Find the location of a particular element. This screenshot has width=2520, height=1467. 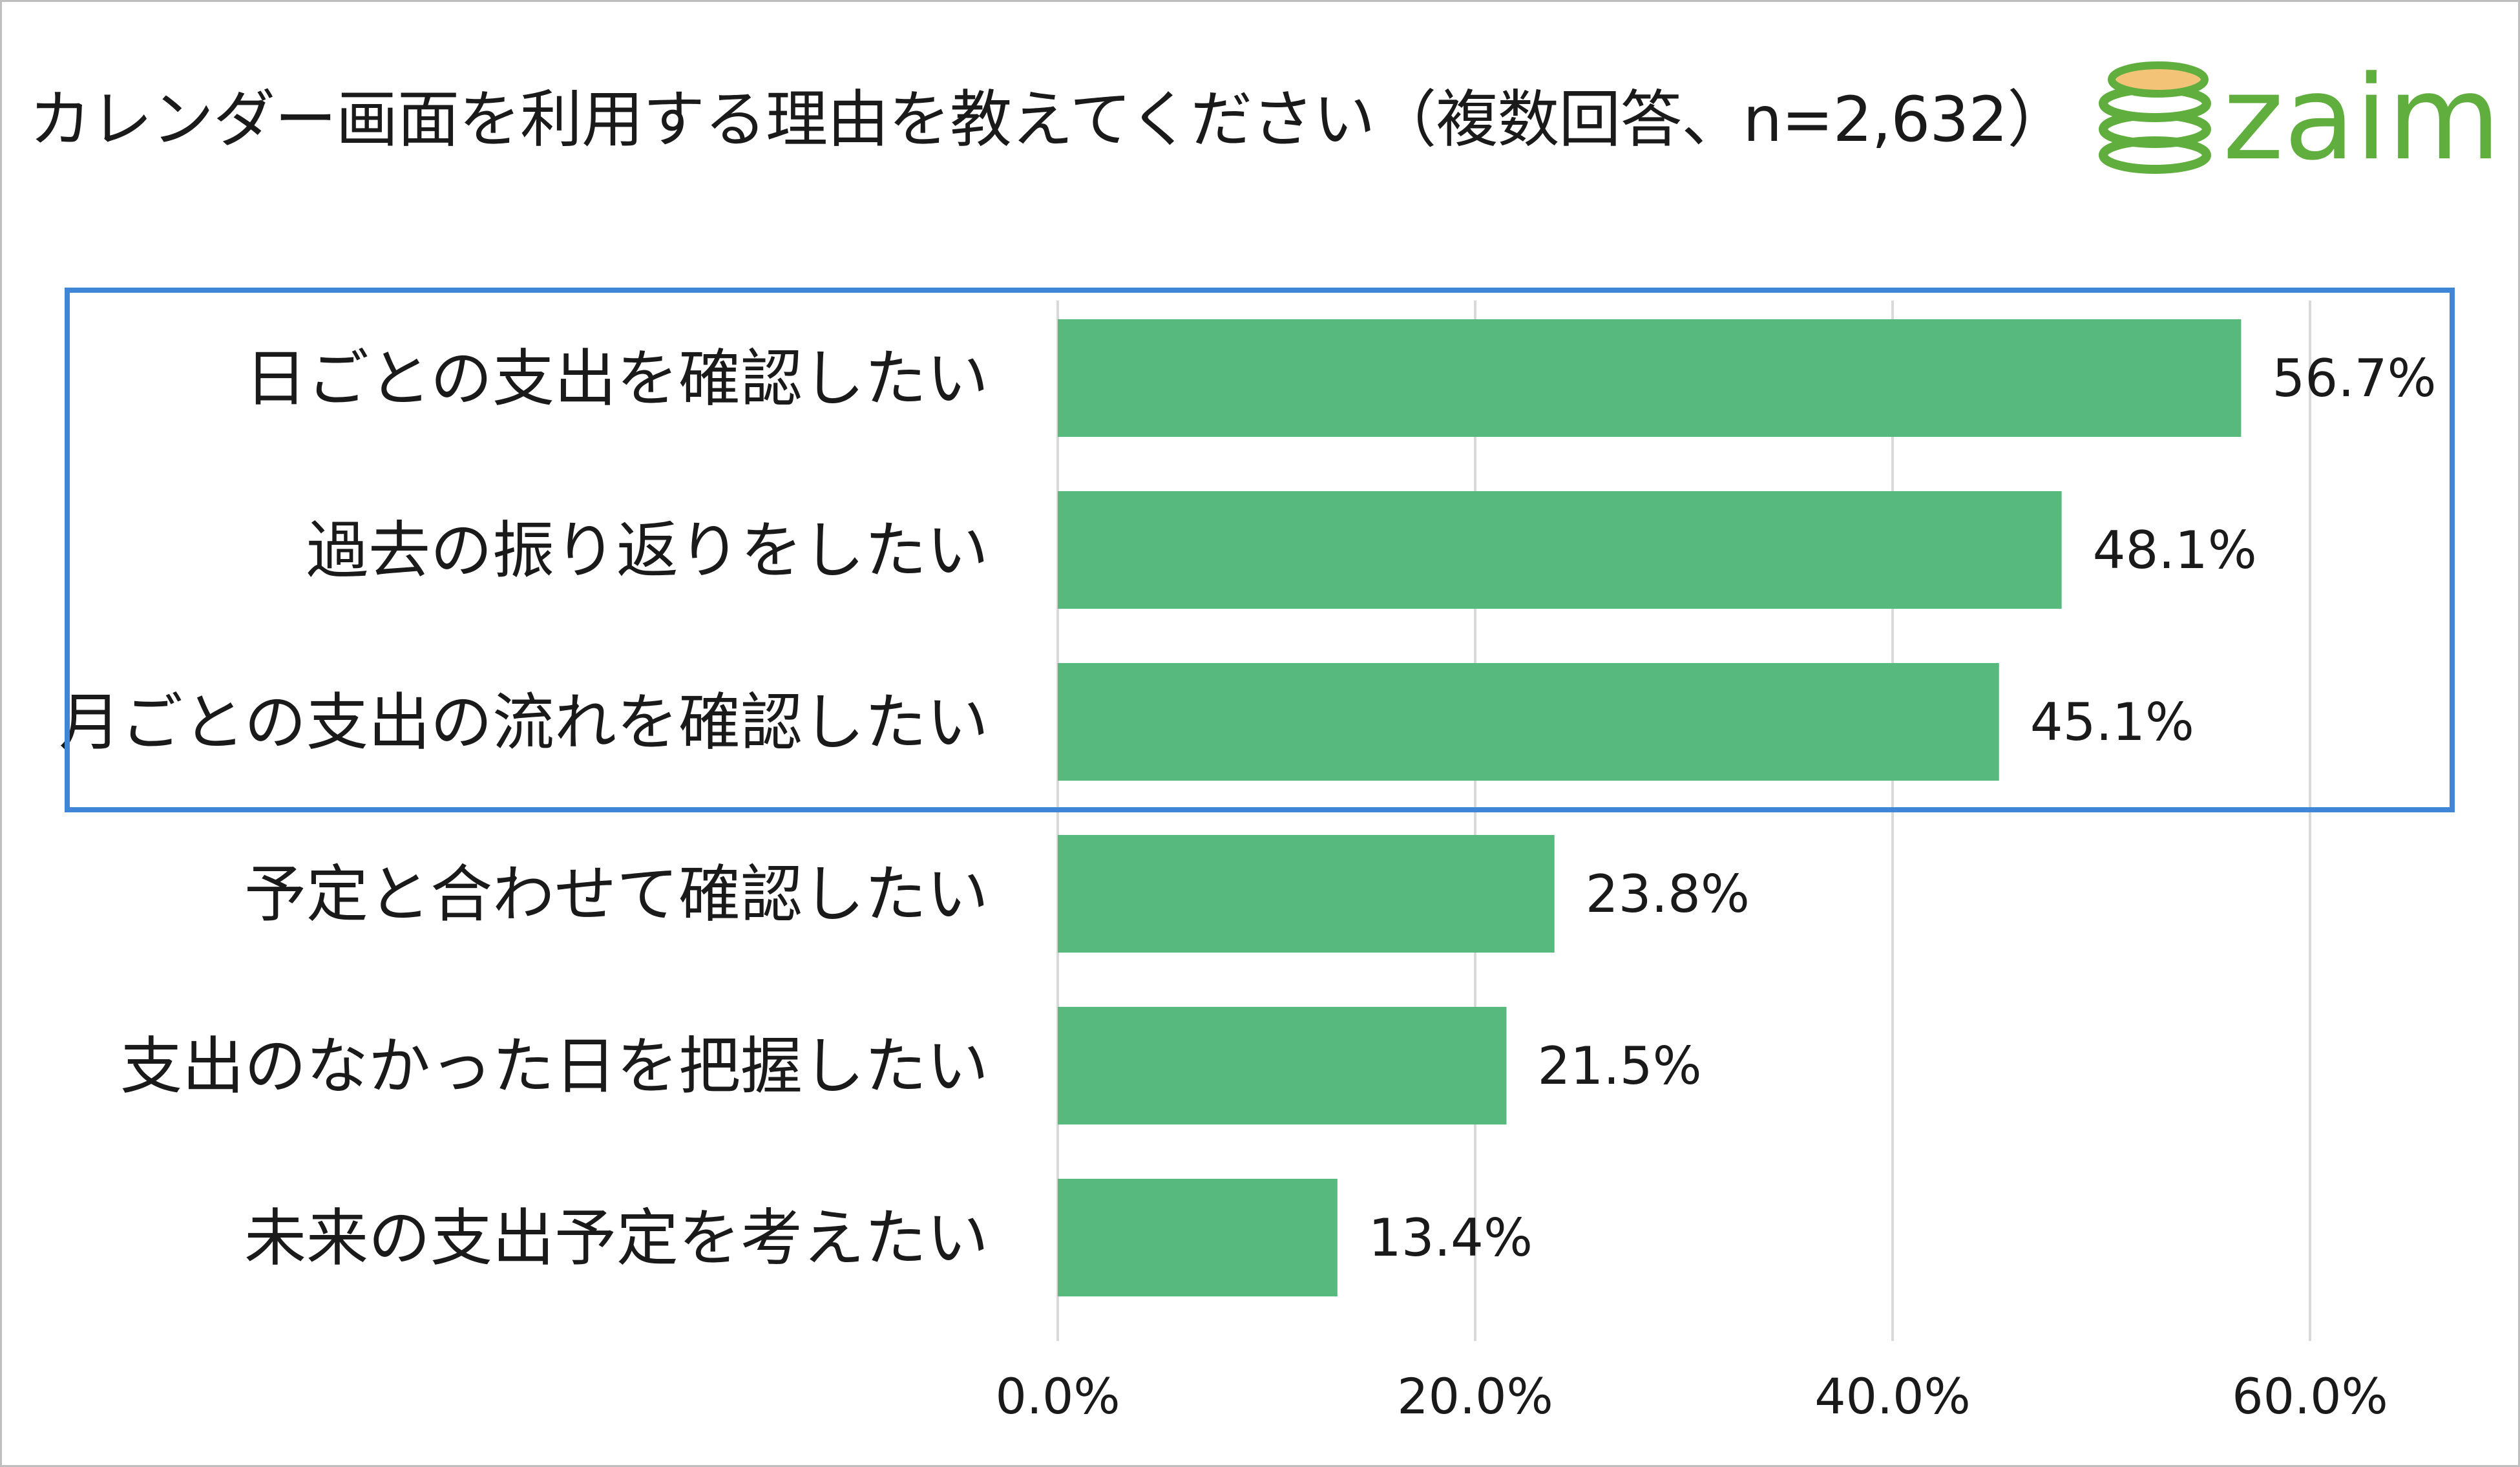

logo-text: zaim is located at coordinates (2358, 116).